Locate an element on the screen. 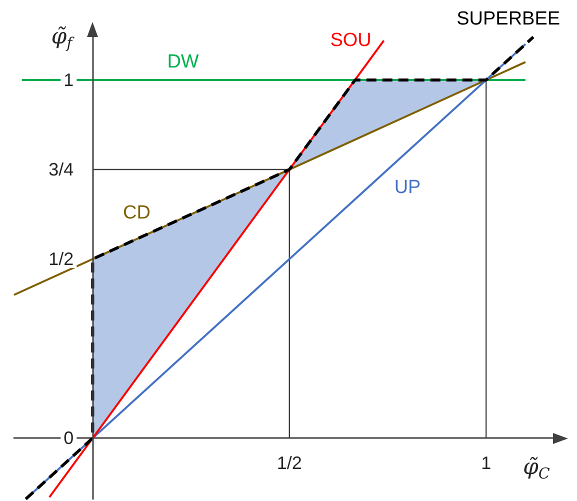  y-tick-label: 0 is located at coordinates (69, 438).